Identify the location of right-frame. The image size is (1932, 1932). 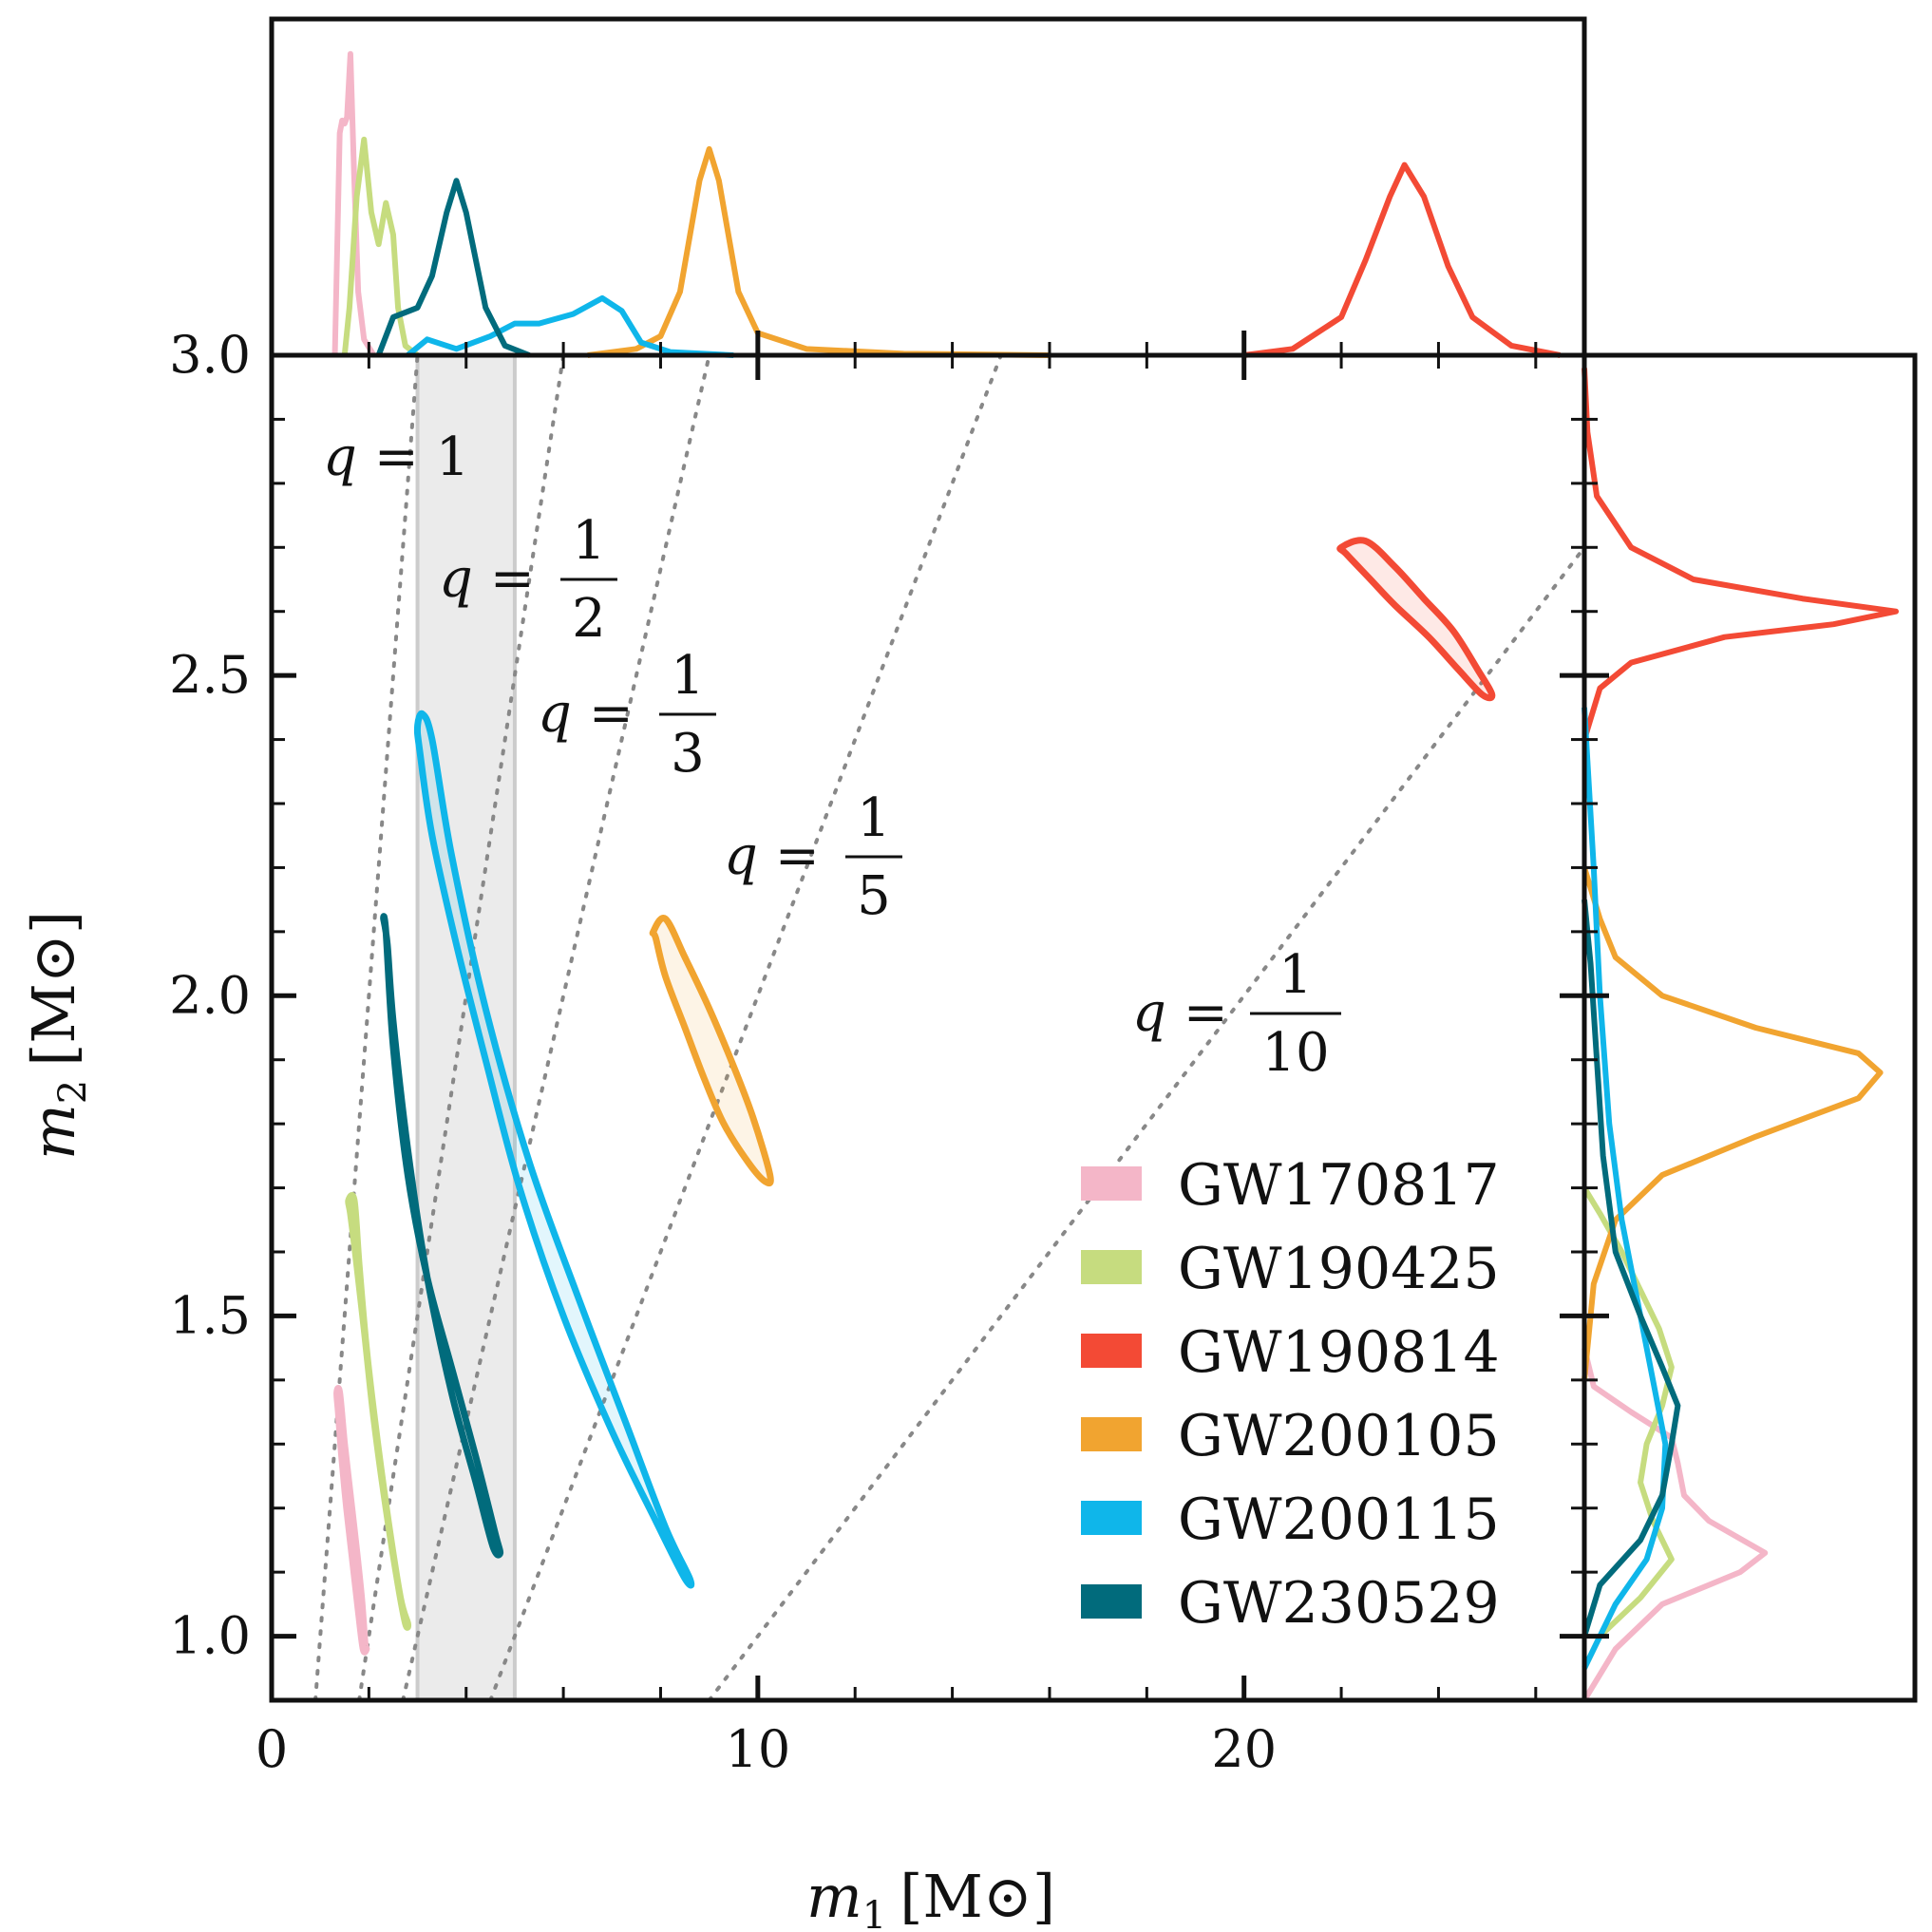
(1750, 1027).